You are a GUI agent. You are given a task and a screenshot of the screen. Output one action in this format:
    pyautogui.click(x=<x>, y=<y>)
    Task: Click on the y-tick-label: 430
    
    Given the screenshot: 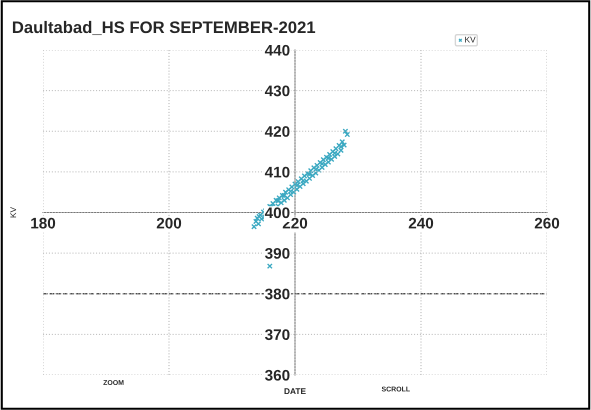 What is the action you would take?
    pyautogui.click(x=277, y=90)
    